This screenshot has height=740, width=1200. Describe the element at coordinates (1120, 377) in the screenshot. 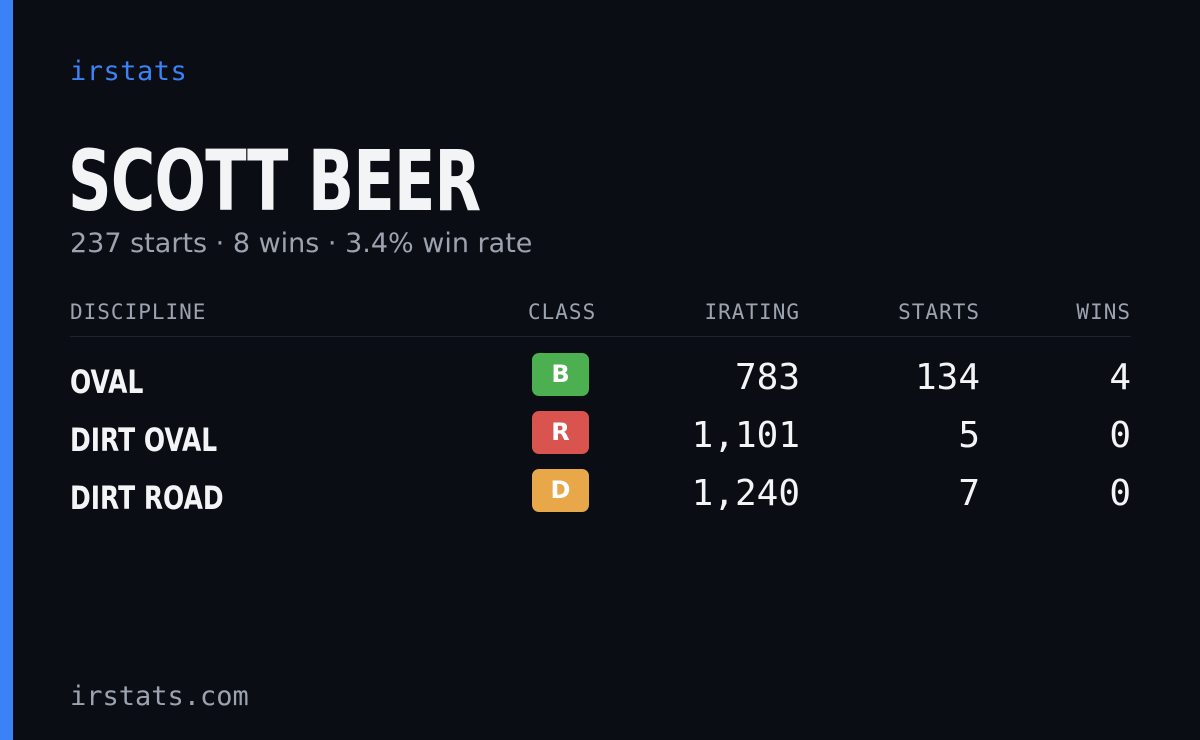

I see `wins-cell: 4` at that location.